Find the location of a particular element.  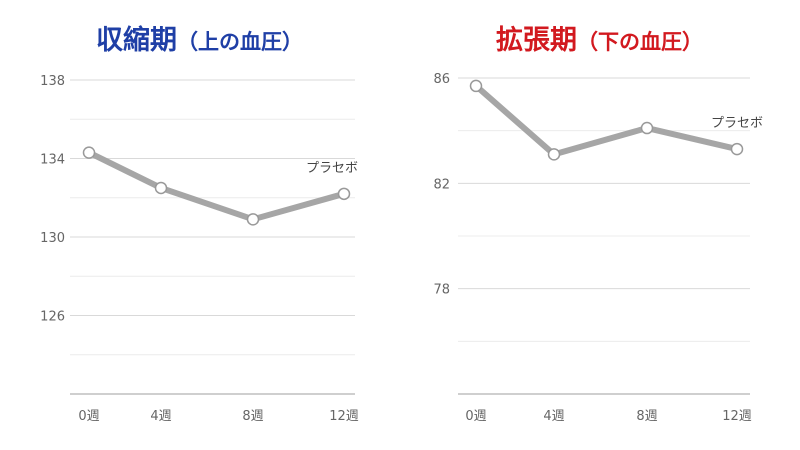

title-subtitle: （上の血圧） is located at coordinates (240, 42).